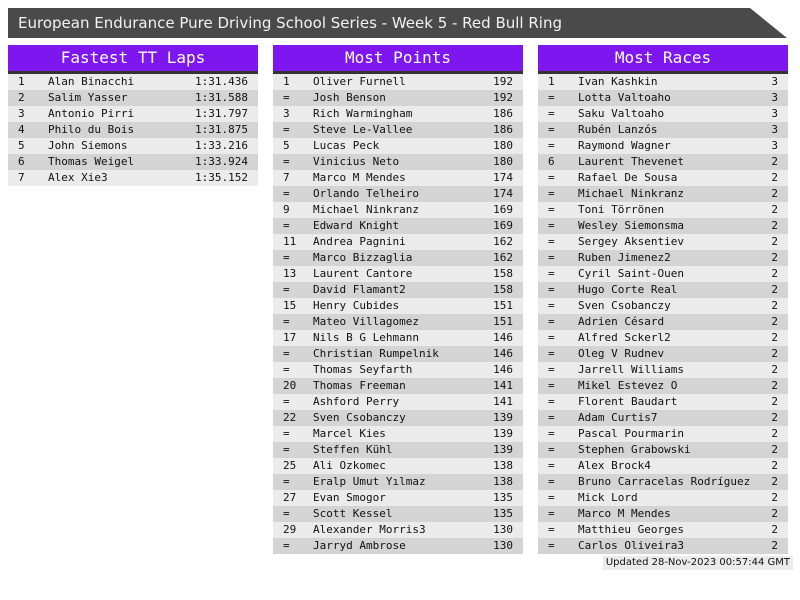 The image size is (800, 600). What do you see at coordinates (346, 145) in the screenshot?
I see `name-cell: Lucas Peck` at bounding box center [346, 145].